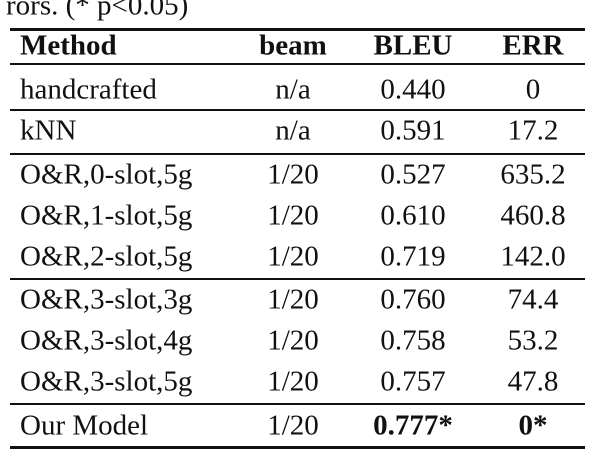 Image resolution: width=590 pixels, height=450 pixels. I want to click on table-cell: O&R,3-slot,3g, so click(106, 299).